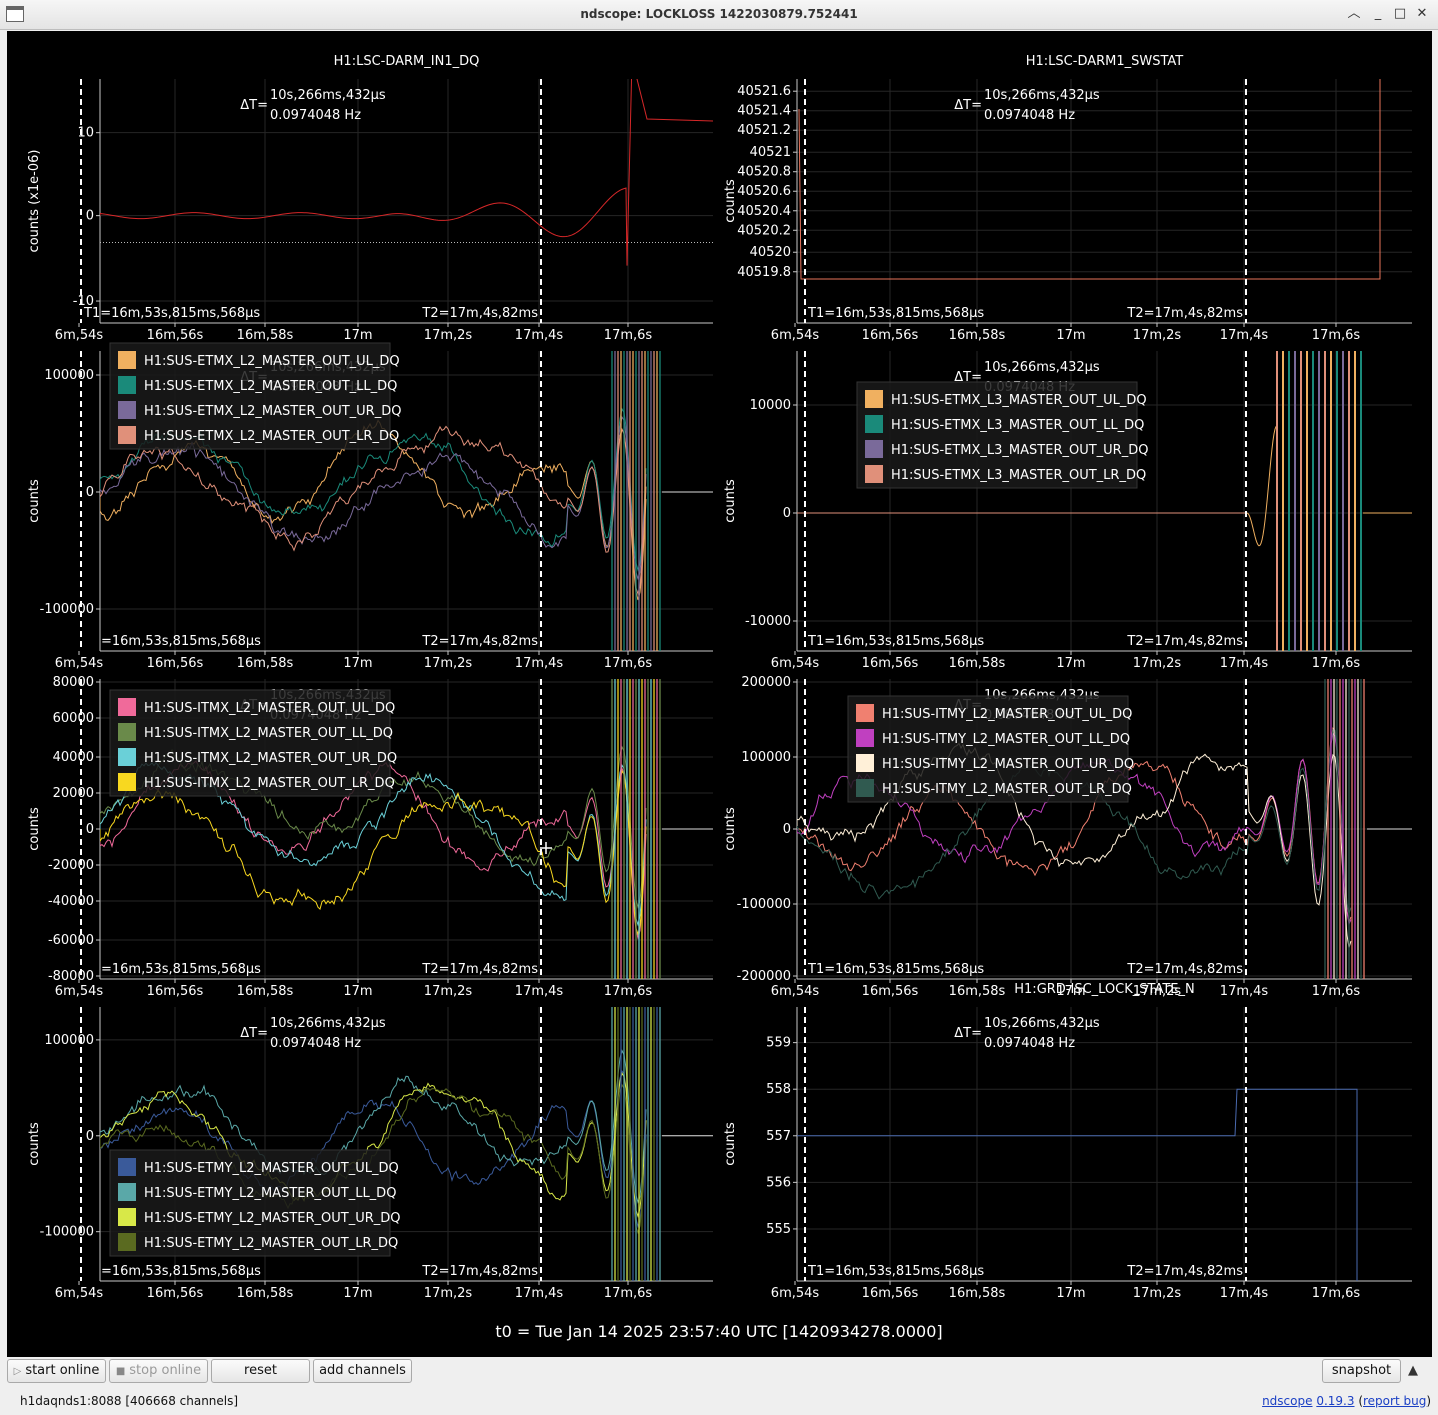  What do you see at coordinates (158, 1371) in the screenshot?
I see `stop-online-button: ■ stop online` at bounding box center [158, 1371].